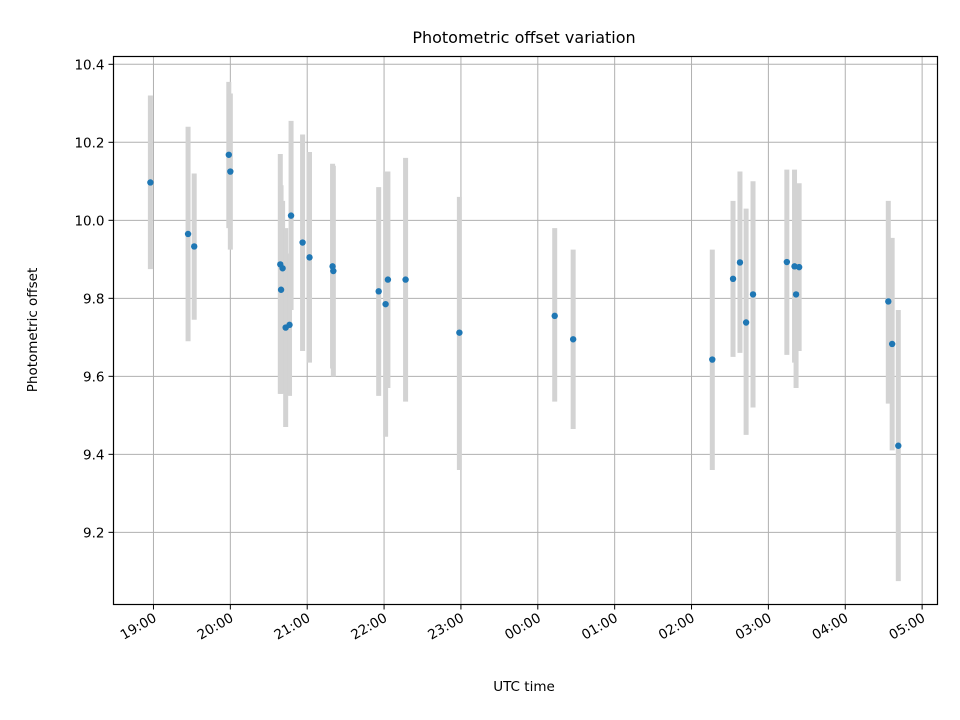 The width and height of the screenshot is (960, 720). What do you see at coordinates (293, 626) in the screenshot?
I see `x-tick-label: 21:00` at bounding box center [293, 626].